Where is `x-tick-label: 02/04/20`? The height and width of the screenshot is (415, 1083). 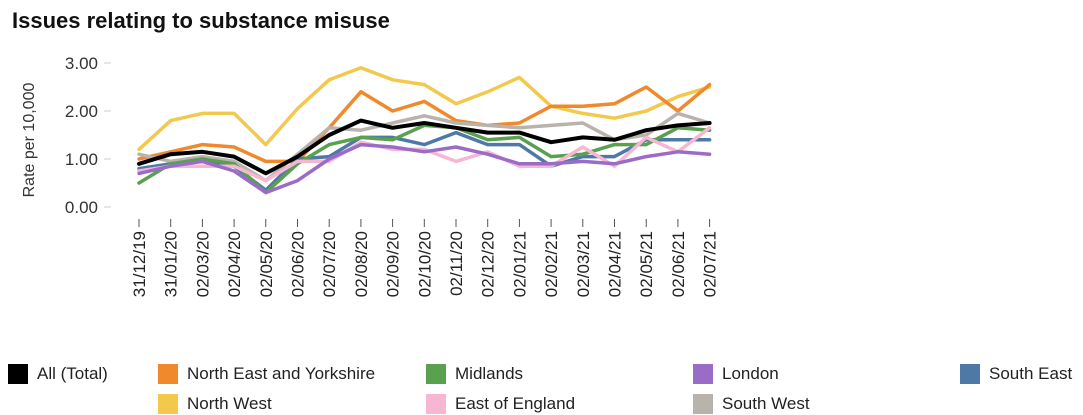
x-tick-label: 02/04/20 is located at coordinates (234, 264).